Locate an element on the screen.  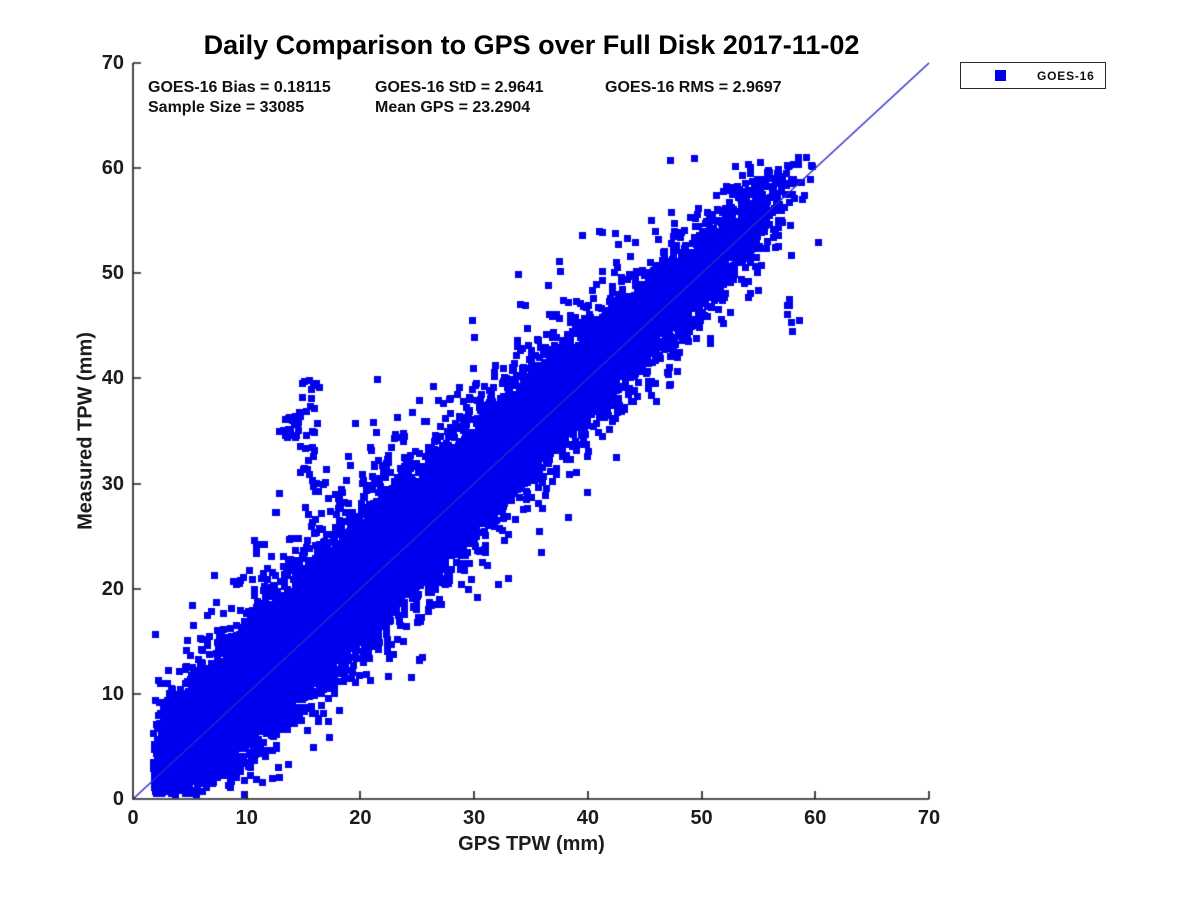
x-tick-label: 50 is located at coordinates (701, 818).